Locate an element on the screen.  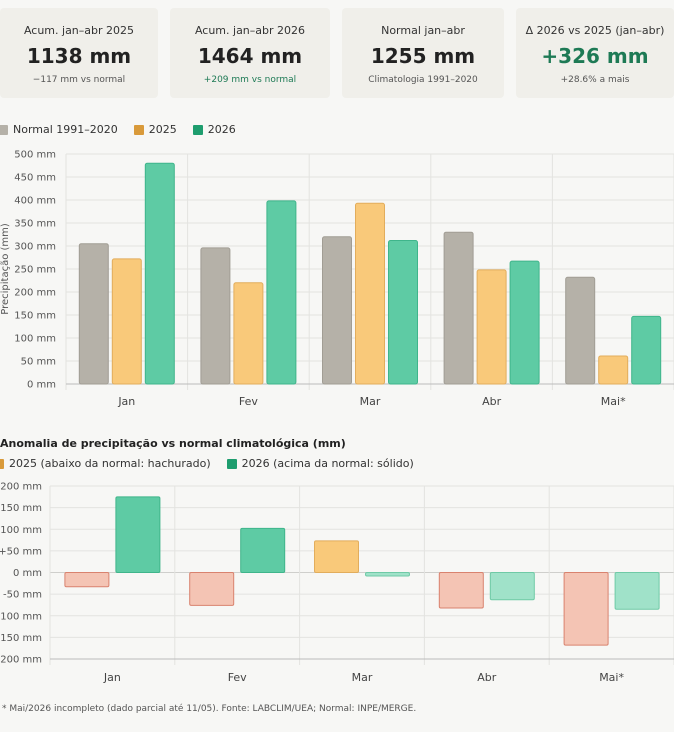
y-tick-label: 100 mm is located at coordinates (35, 339).